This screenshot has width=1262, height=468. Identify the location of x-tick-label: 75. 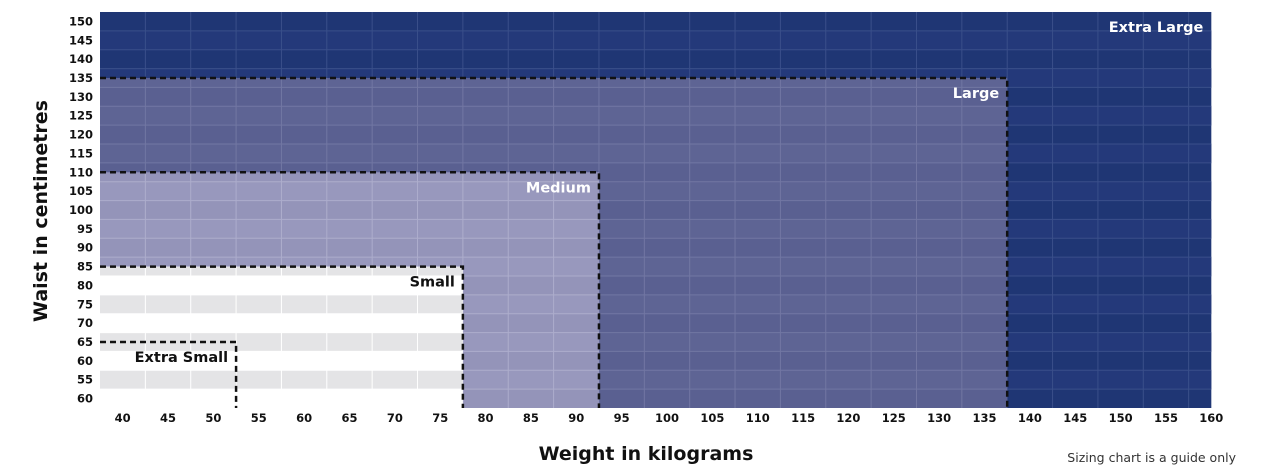
(440, 418).